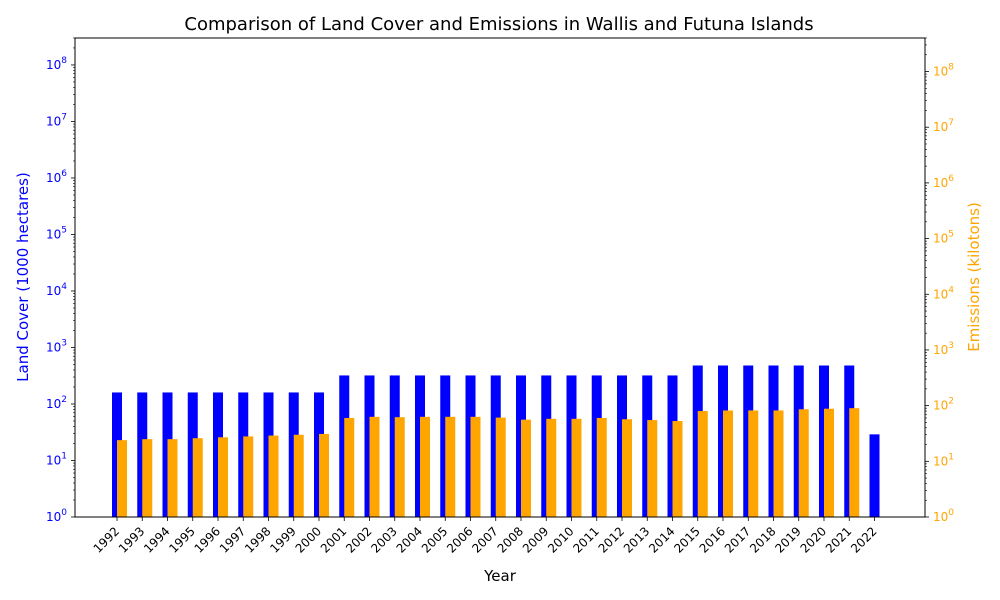  I want to click on bar-emissions-2007, so click(500, 467).